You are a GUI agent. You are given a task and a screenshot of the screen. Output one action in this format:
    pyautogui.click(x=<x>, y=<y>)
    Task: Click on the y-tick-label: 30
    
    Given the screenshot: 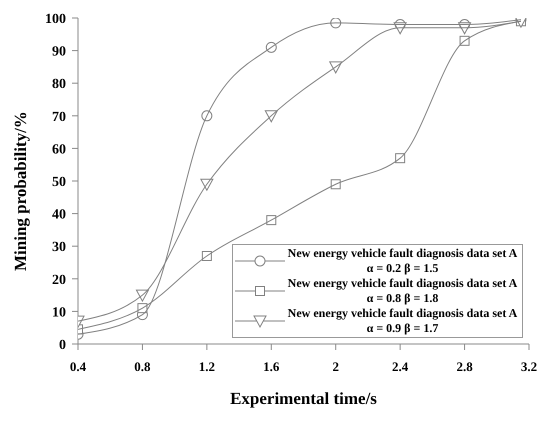 What is the action you would take?
    pyautogui.click(x=59, y=248)
    